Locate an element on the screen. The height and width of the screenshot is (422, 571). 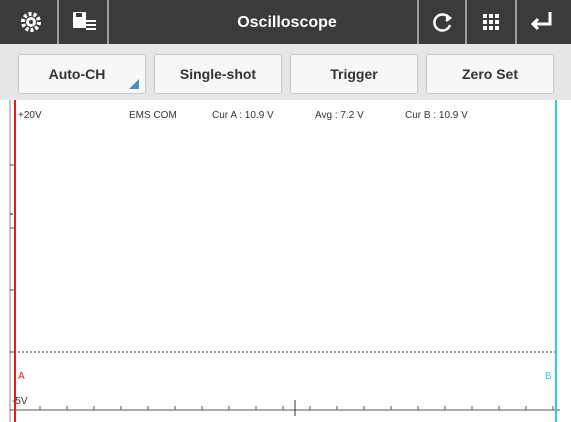
settings-icon is located at coordinates (31, 22).